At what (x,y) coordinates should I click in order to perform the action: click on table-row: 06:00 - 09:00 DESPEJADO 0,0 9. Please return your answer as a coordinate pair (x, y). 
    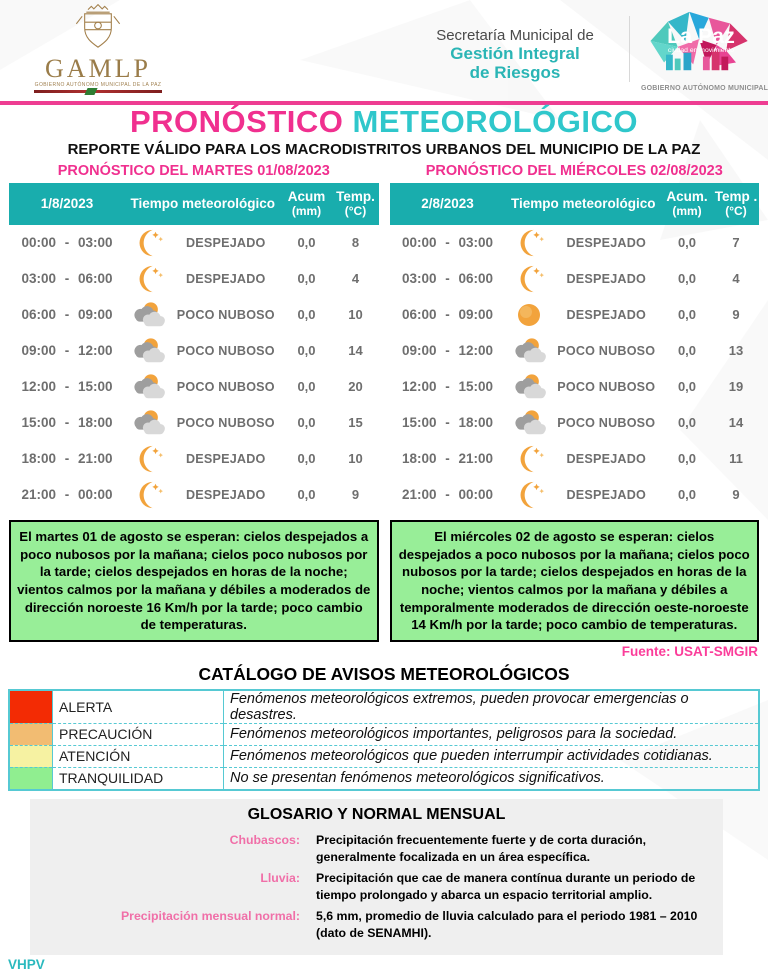
    Looking at the image, I should click on (575, 315).